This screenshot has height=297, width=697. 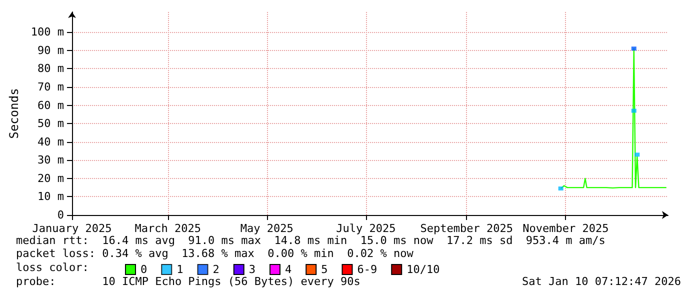 I want to click on y-tick-label: 20 m, so click(x=51, y=178).